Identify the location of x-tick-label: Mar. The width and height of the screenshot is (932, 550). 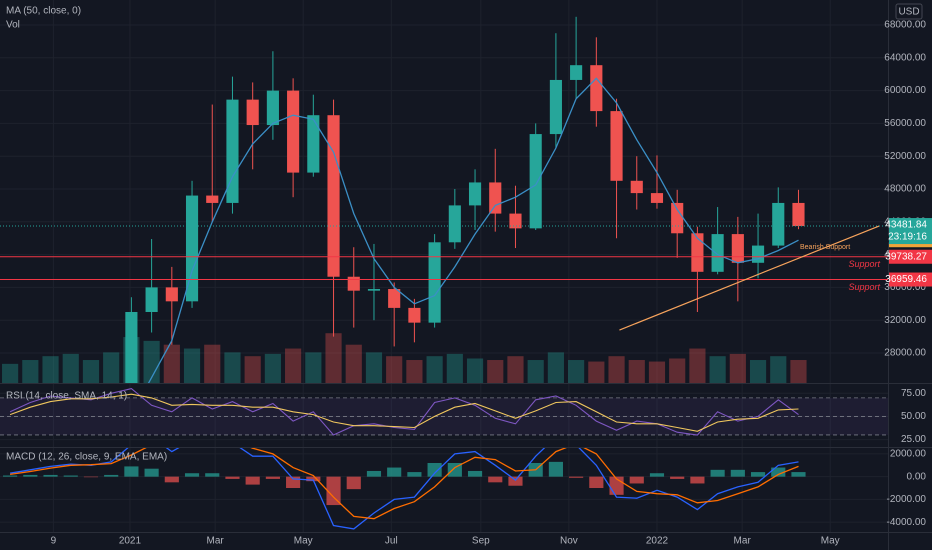
(743, 541).